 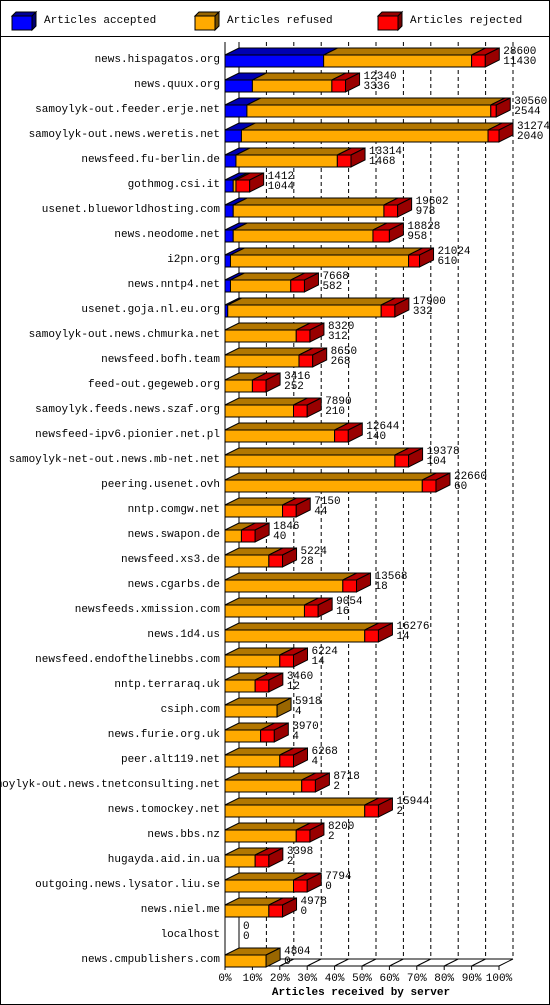 I want to click on value-label: 19378, so click(x=443, y=452).